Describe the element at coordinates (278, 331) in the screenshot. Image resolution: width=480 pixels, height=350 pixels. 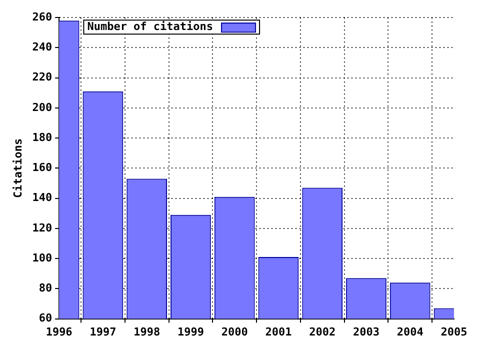
I see `x-tick-label: 2001` at that location.